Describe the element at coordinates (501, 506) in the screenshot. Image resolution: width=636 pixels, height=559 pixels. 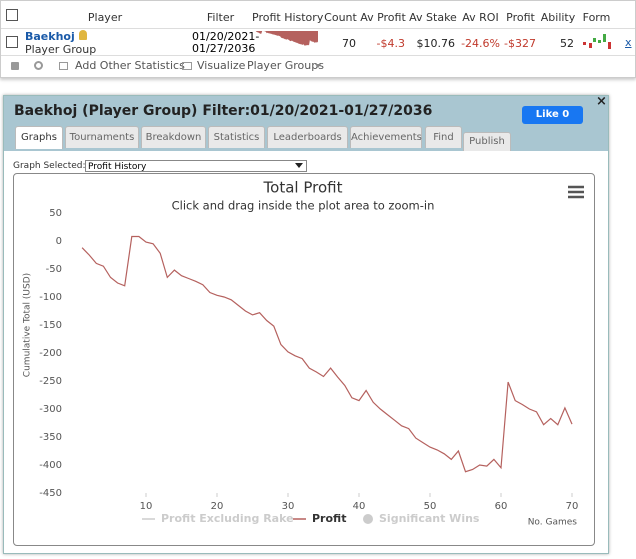
I see `x-tick-label: 60` at that location.